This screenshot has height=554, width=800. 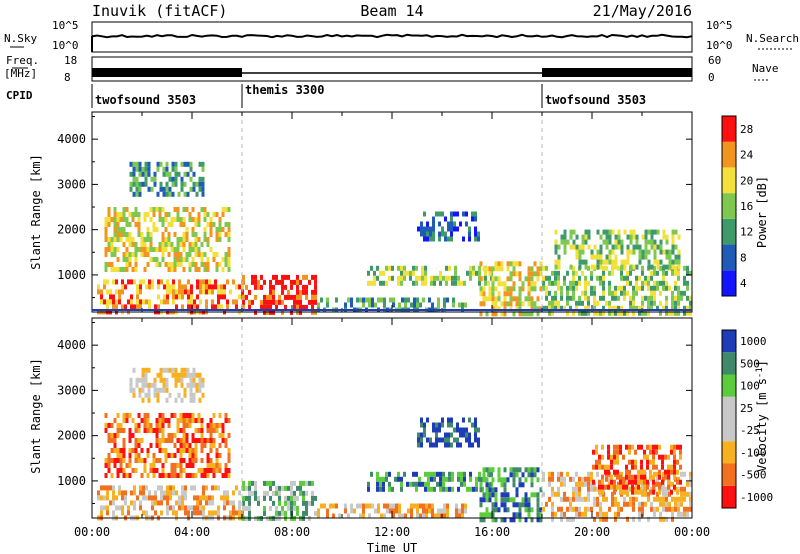 What do you see at coordinates (192, 532) in the screenshot?
I see `x-tick-label: 04:00` at bounding box center [192, 532].